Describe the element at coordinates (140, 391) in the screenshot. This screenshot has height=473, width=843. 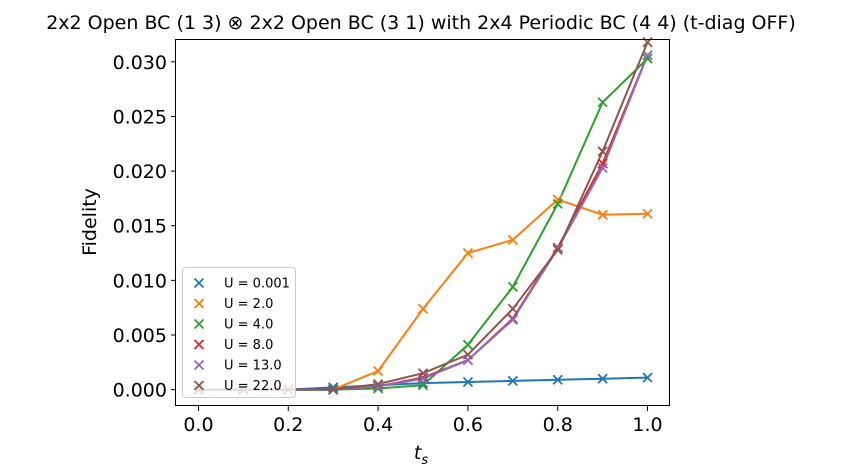
I see `y-tick-label: 0.000` at that location.